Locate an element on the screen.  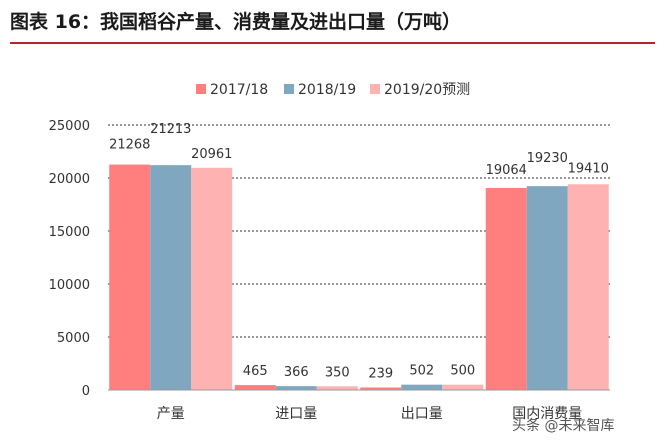
y-tick-label: 20000 is located at coordinates (69, 179).